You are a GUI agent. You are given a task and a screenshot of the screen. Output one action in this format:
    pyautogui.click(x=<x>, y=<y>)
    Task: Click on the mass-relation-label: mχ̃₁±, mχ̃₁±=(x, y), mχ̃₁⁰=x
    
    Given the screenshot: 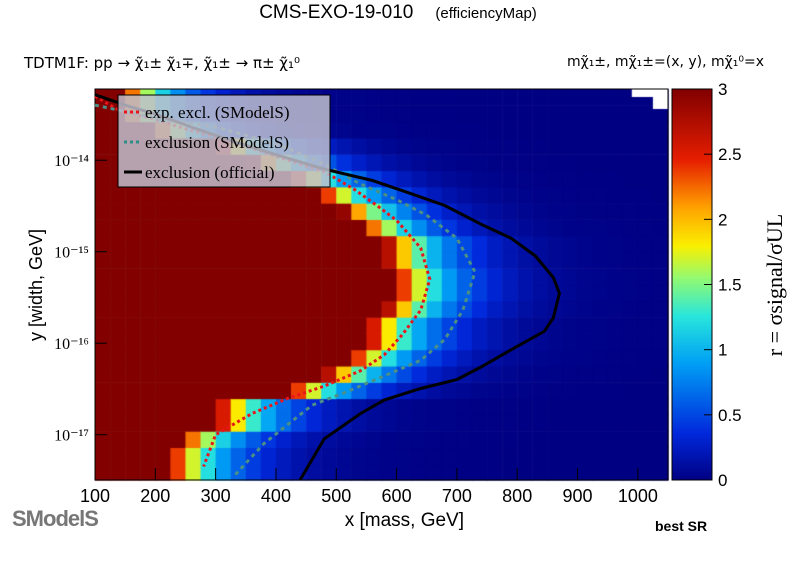 What is the action you would take?
    pyautogui.click(x=665, y=62)
    